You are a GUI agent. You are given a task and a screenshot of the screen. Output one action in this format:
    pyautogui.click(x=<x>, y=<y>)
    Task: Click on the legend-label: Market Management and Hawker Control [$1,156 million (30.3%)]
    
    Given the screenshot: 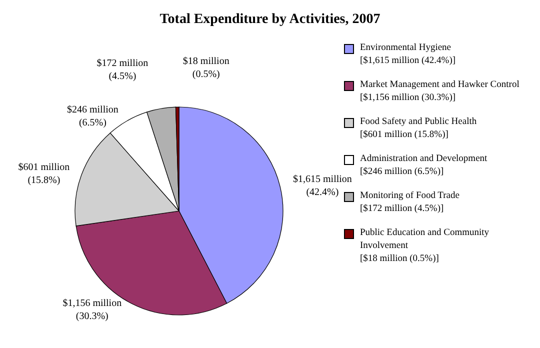 What is the action you would take?
    pyautogui.click(x=440, y=92)
    